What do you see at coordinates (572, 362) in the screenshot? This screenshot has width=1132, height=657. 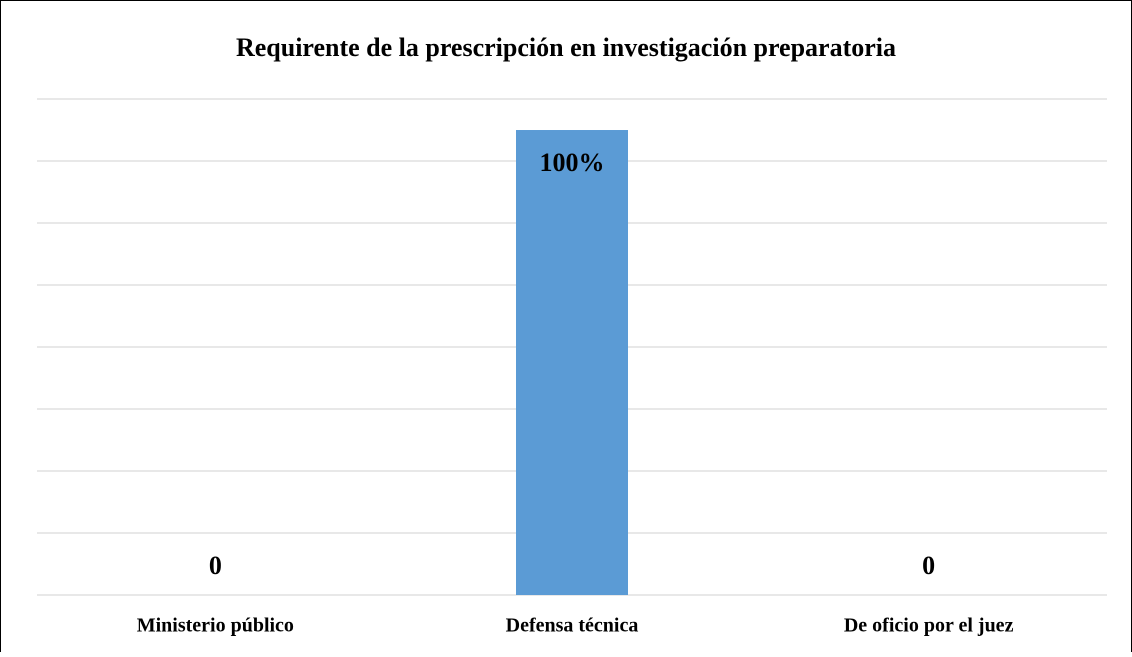 I see `bar` at bounding box center [572, 362].